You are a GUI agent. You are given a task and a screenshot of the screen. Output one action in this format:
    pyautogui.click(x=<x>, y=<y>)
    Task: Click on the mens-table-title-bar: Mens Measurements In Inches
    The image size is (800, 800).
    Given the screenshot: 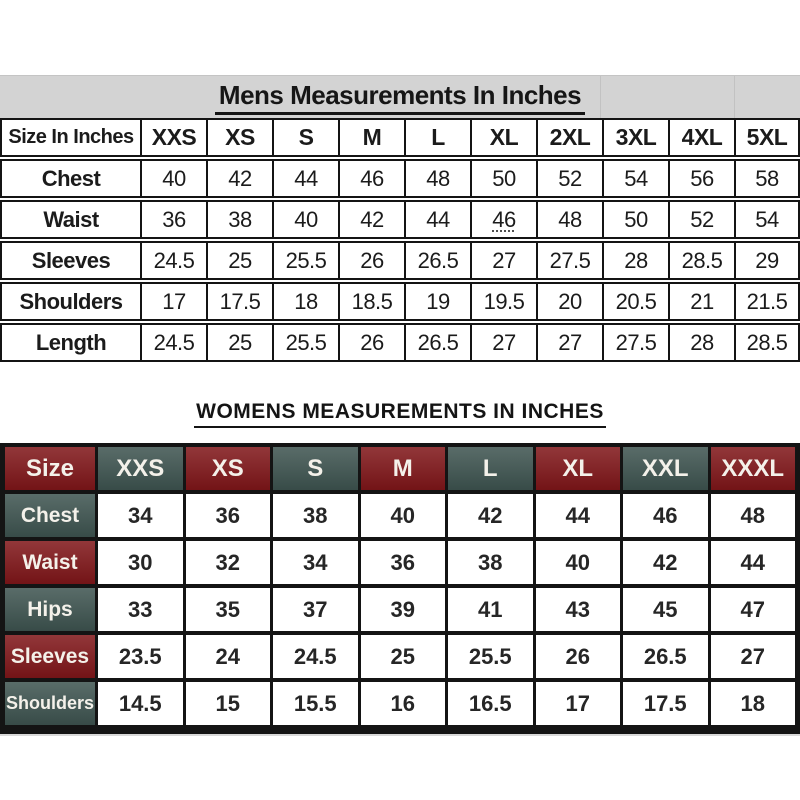 What is the action you would take?
    pyautogui.click(x=400, y=96)
    